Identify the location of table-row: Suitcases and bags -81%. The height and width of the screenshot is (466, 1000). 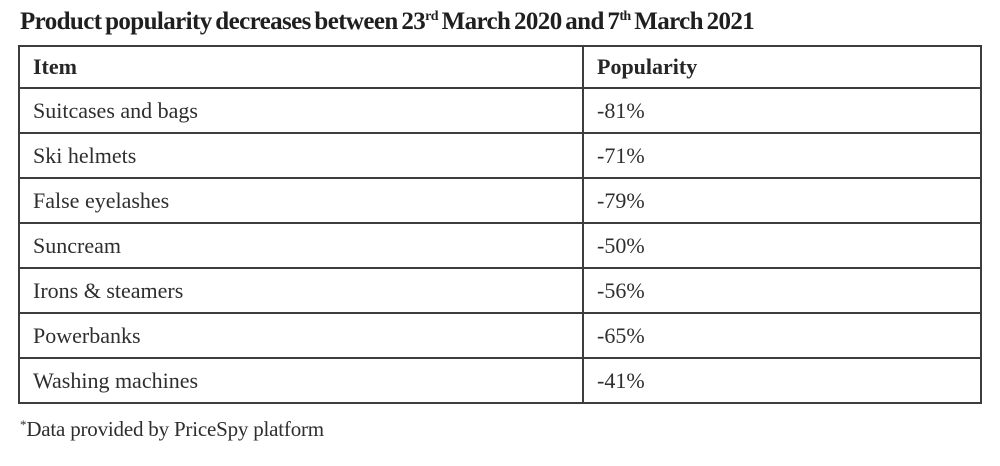
(500, 110).